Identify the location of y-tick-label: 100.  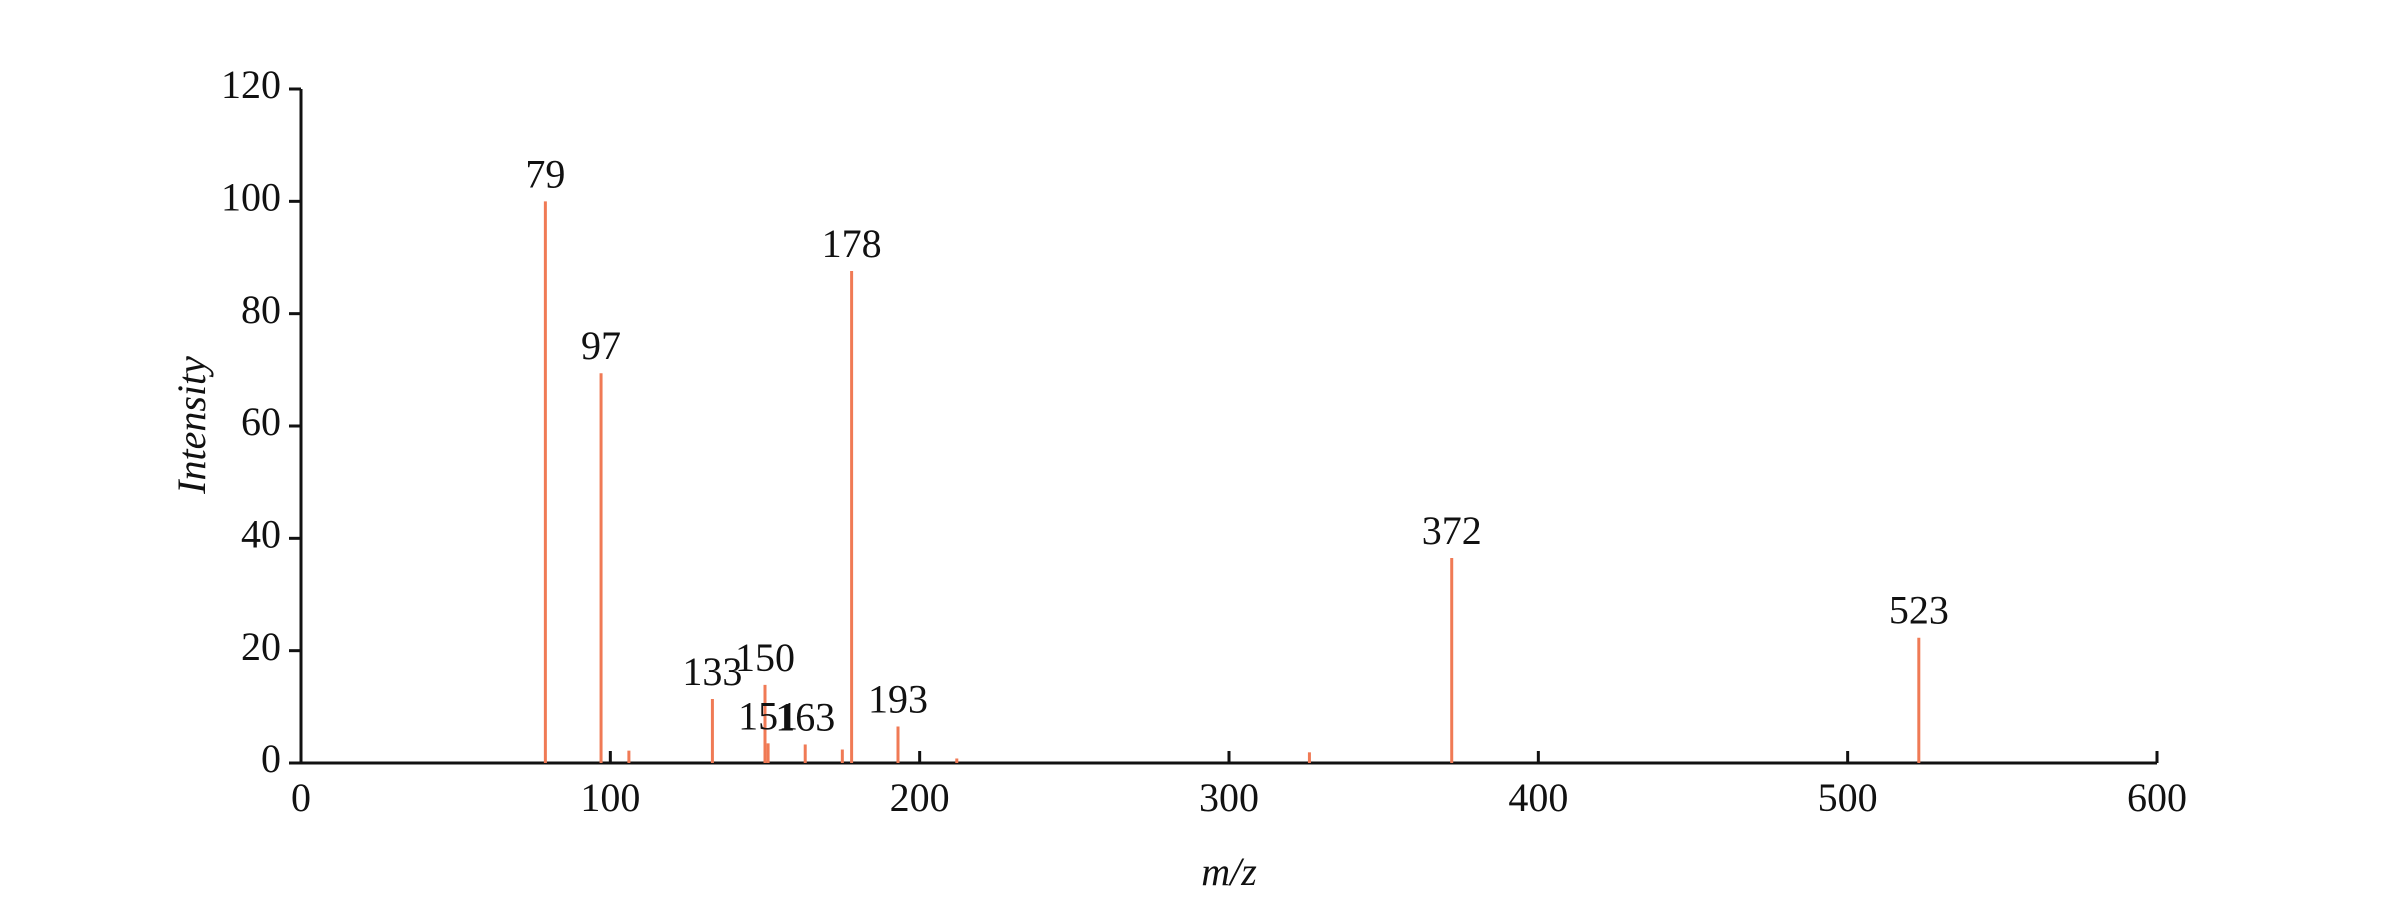
(251, 197).